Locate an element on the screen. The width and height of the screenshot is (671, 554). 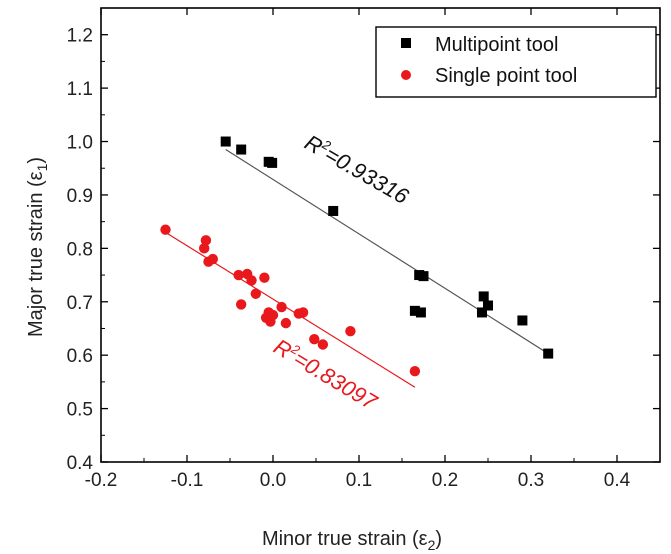
legend: Multipoint tool Single point tool is located at coordinates (516, 62).